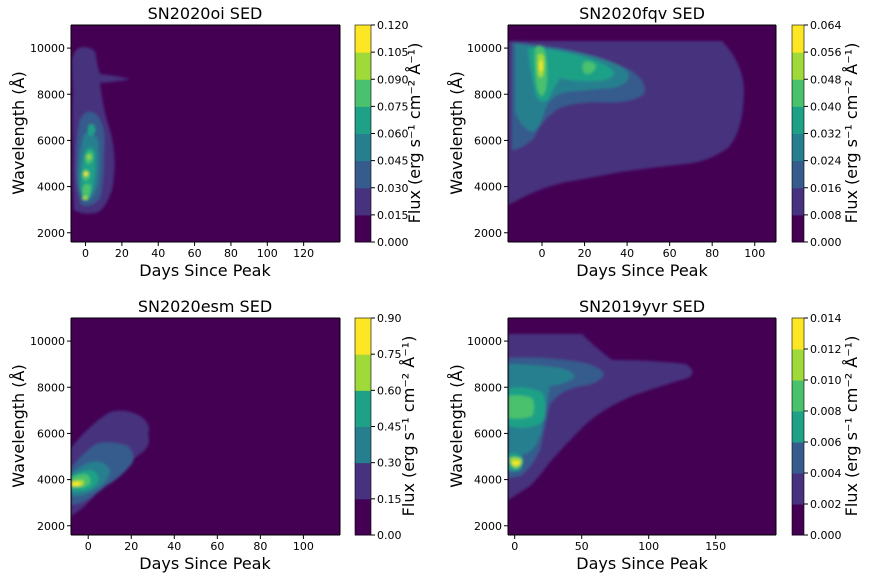  I want to click on colorbar-tick-label: 0.090, so click(393, 79).